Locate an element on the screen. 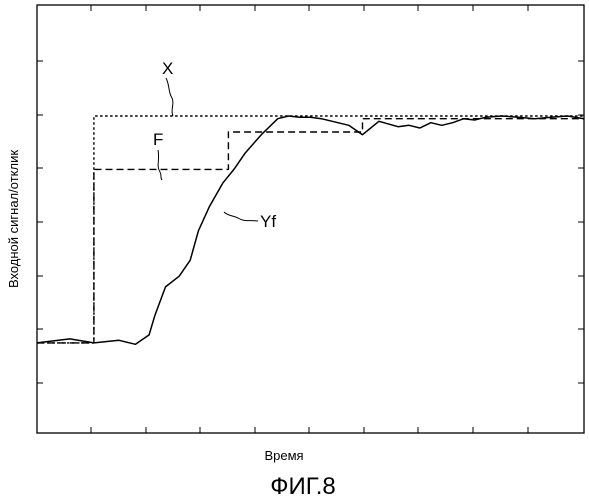  figure-caption: ФИГ.8 is located at coordinates (303, 486).